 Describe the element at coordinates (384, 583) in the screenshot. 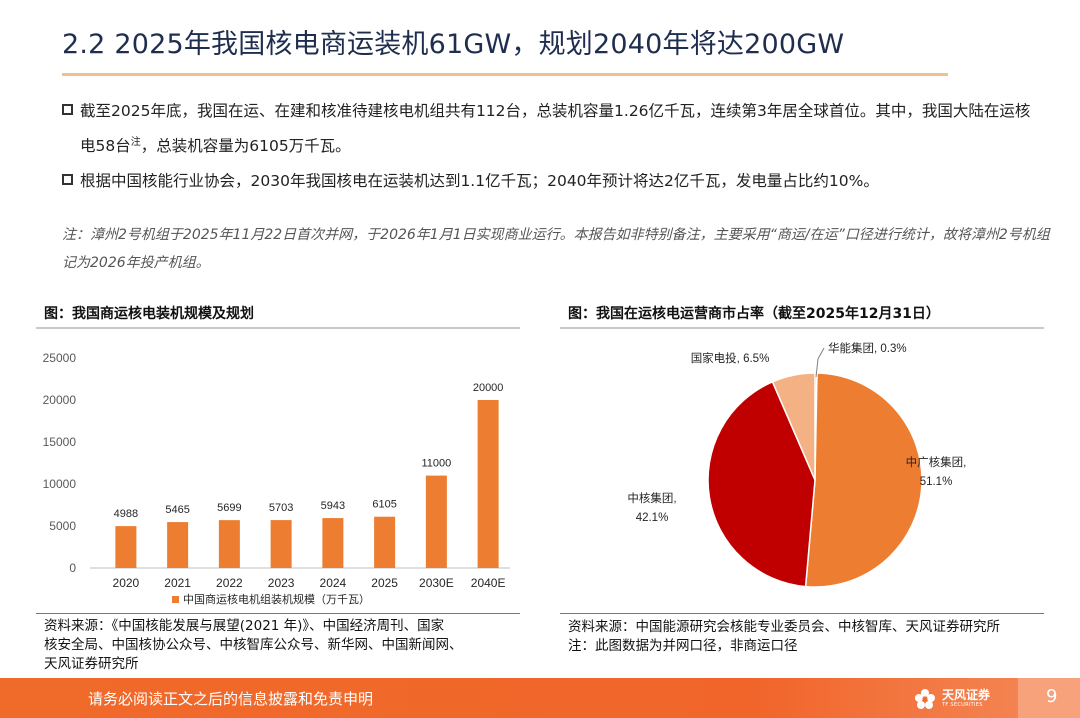

I see `x-tick-label: 2025` at that location.